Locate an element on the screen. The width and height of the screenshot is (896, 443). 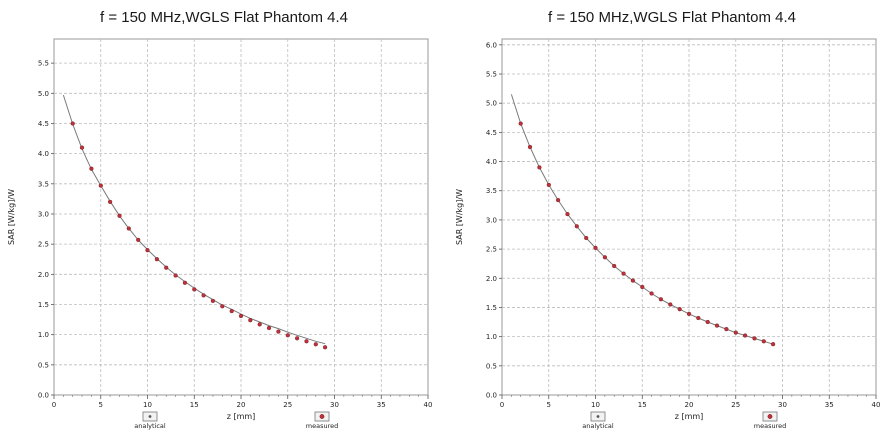
y-tick-label: 6.0 is located at coordinates (491, 45).